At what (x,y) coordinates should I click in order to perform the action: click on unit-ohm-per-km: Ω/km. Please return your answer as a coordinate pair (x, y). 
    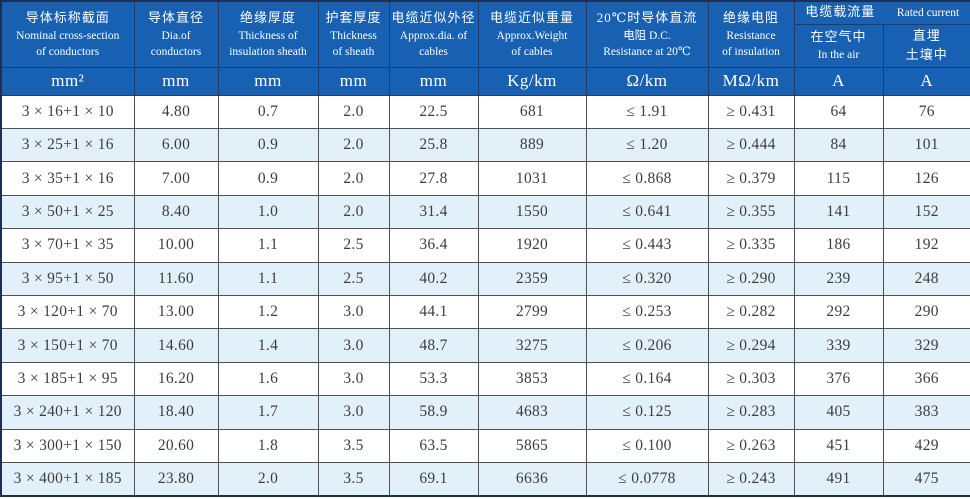
    Looking at the image, I should click on (647, 81).